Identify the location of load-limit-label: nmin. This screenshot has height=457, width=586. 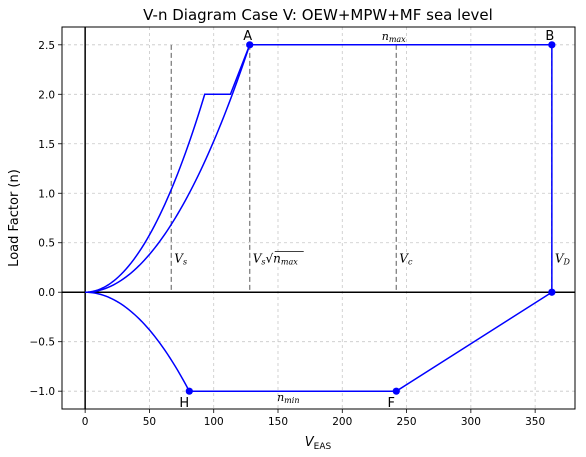
(288, 398).